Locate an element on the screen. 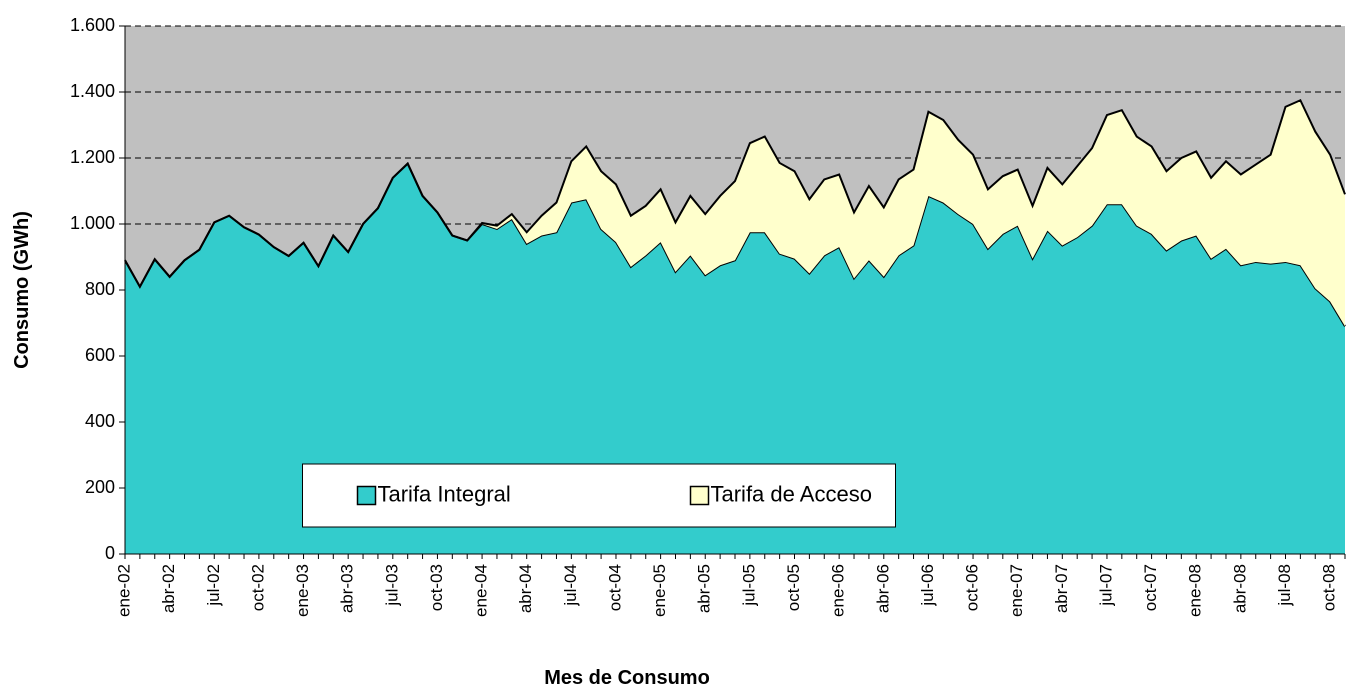  y-tick-label: 200 is located at coordinates (100, 487).